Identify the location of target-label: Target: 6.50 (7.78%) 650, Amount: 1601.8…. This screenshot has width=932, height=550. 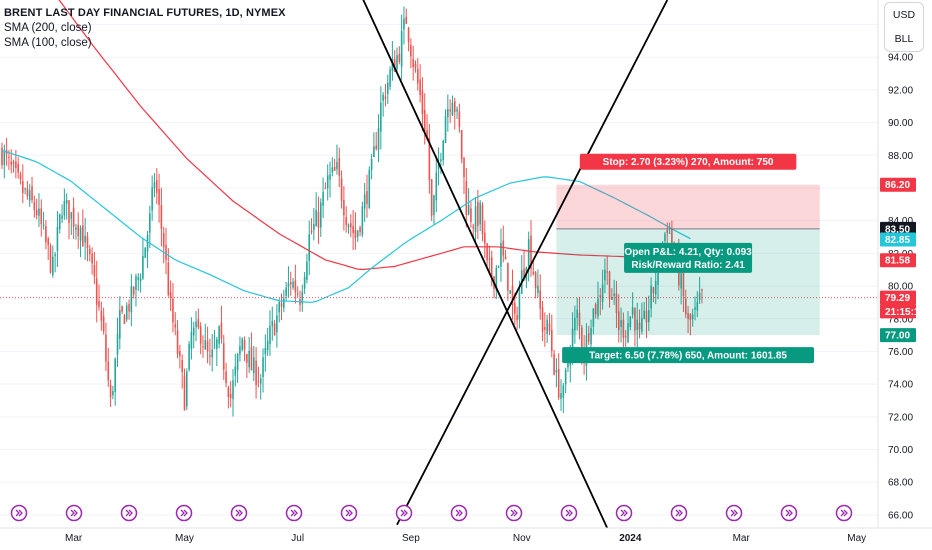
(688, 355).